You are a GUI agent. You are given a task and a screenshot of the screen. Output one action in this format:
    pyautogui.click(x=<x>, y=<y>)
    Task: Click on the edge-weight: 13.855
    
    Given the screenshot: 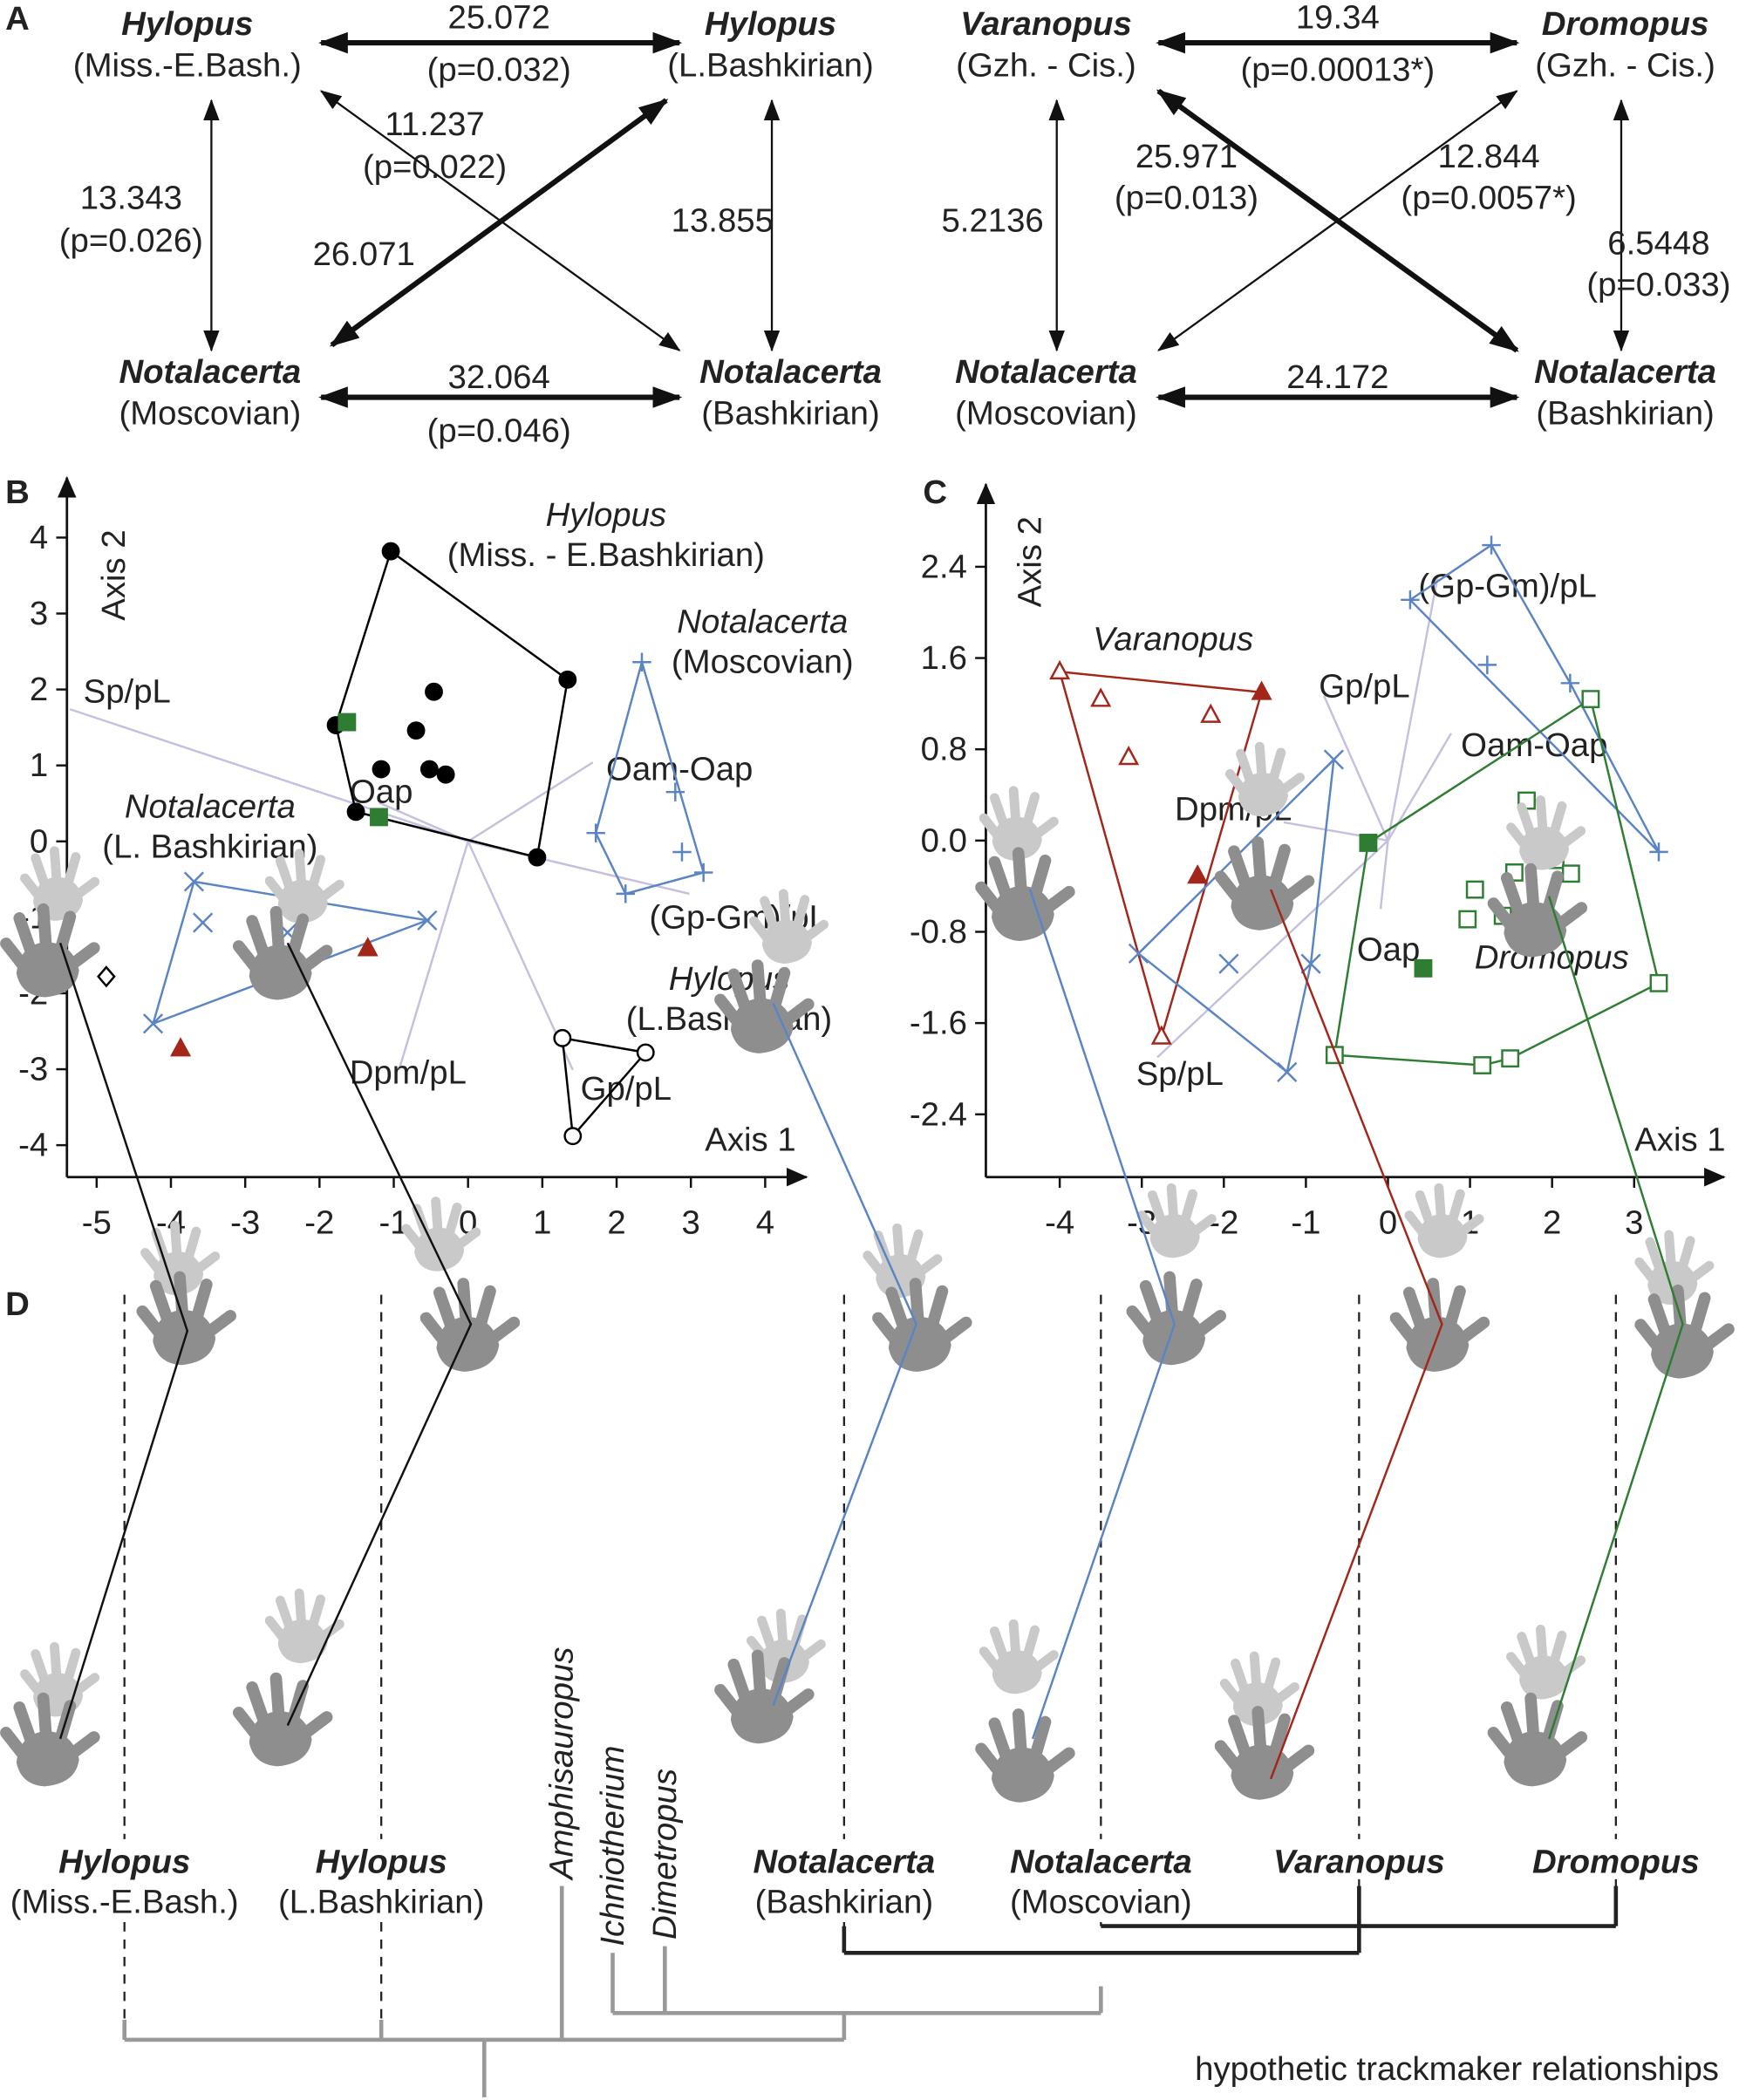 What is the action you would take?
    pyautogui.click(x=723, y=221)
    